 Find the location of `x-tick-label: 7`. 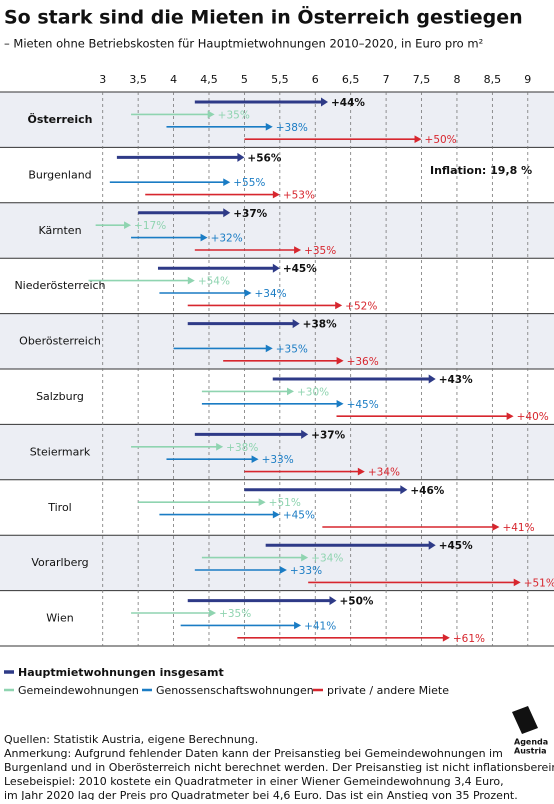

x-tick-label: 7 is located at coordinates (386, 79).